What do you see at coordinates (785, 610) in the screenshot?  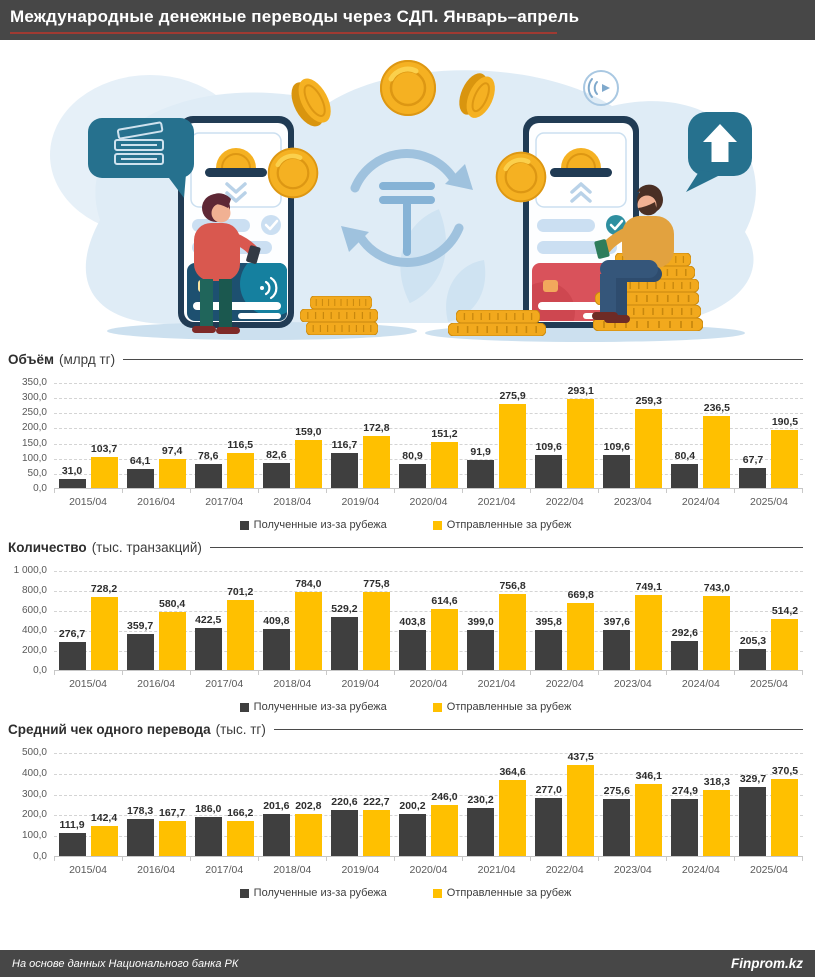 I see `bar-value-label: 514,2` at bounding box center [785, 610].